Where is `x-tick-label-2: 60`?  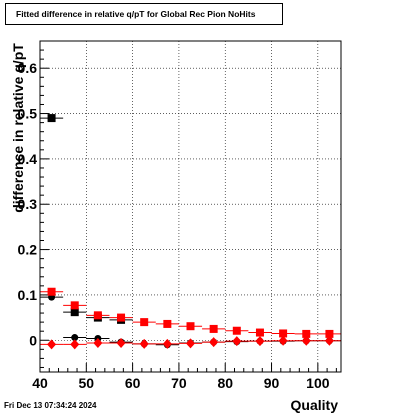
x-tick-label-2: 60 is located at coordinates (133, 383).